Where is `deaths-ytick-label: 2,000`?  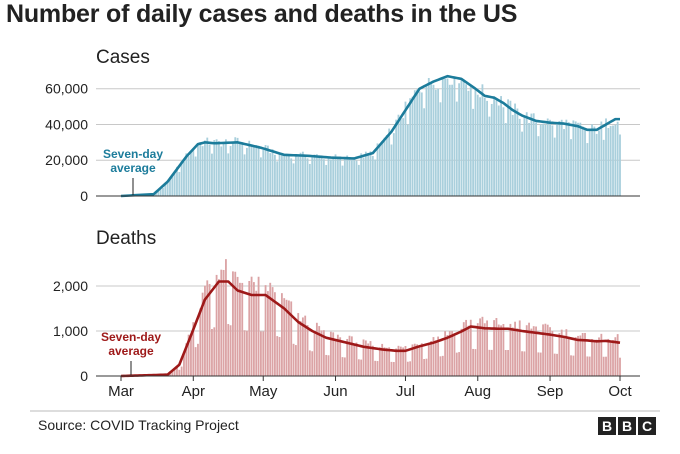
deaths-ytick-label: 2,000 is located at coordinates (70, 286).